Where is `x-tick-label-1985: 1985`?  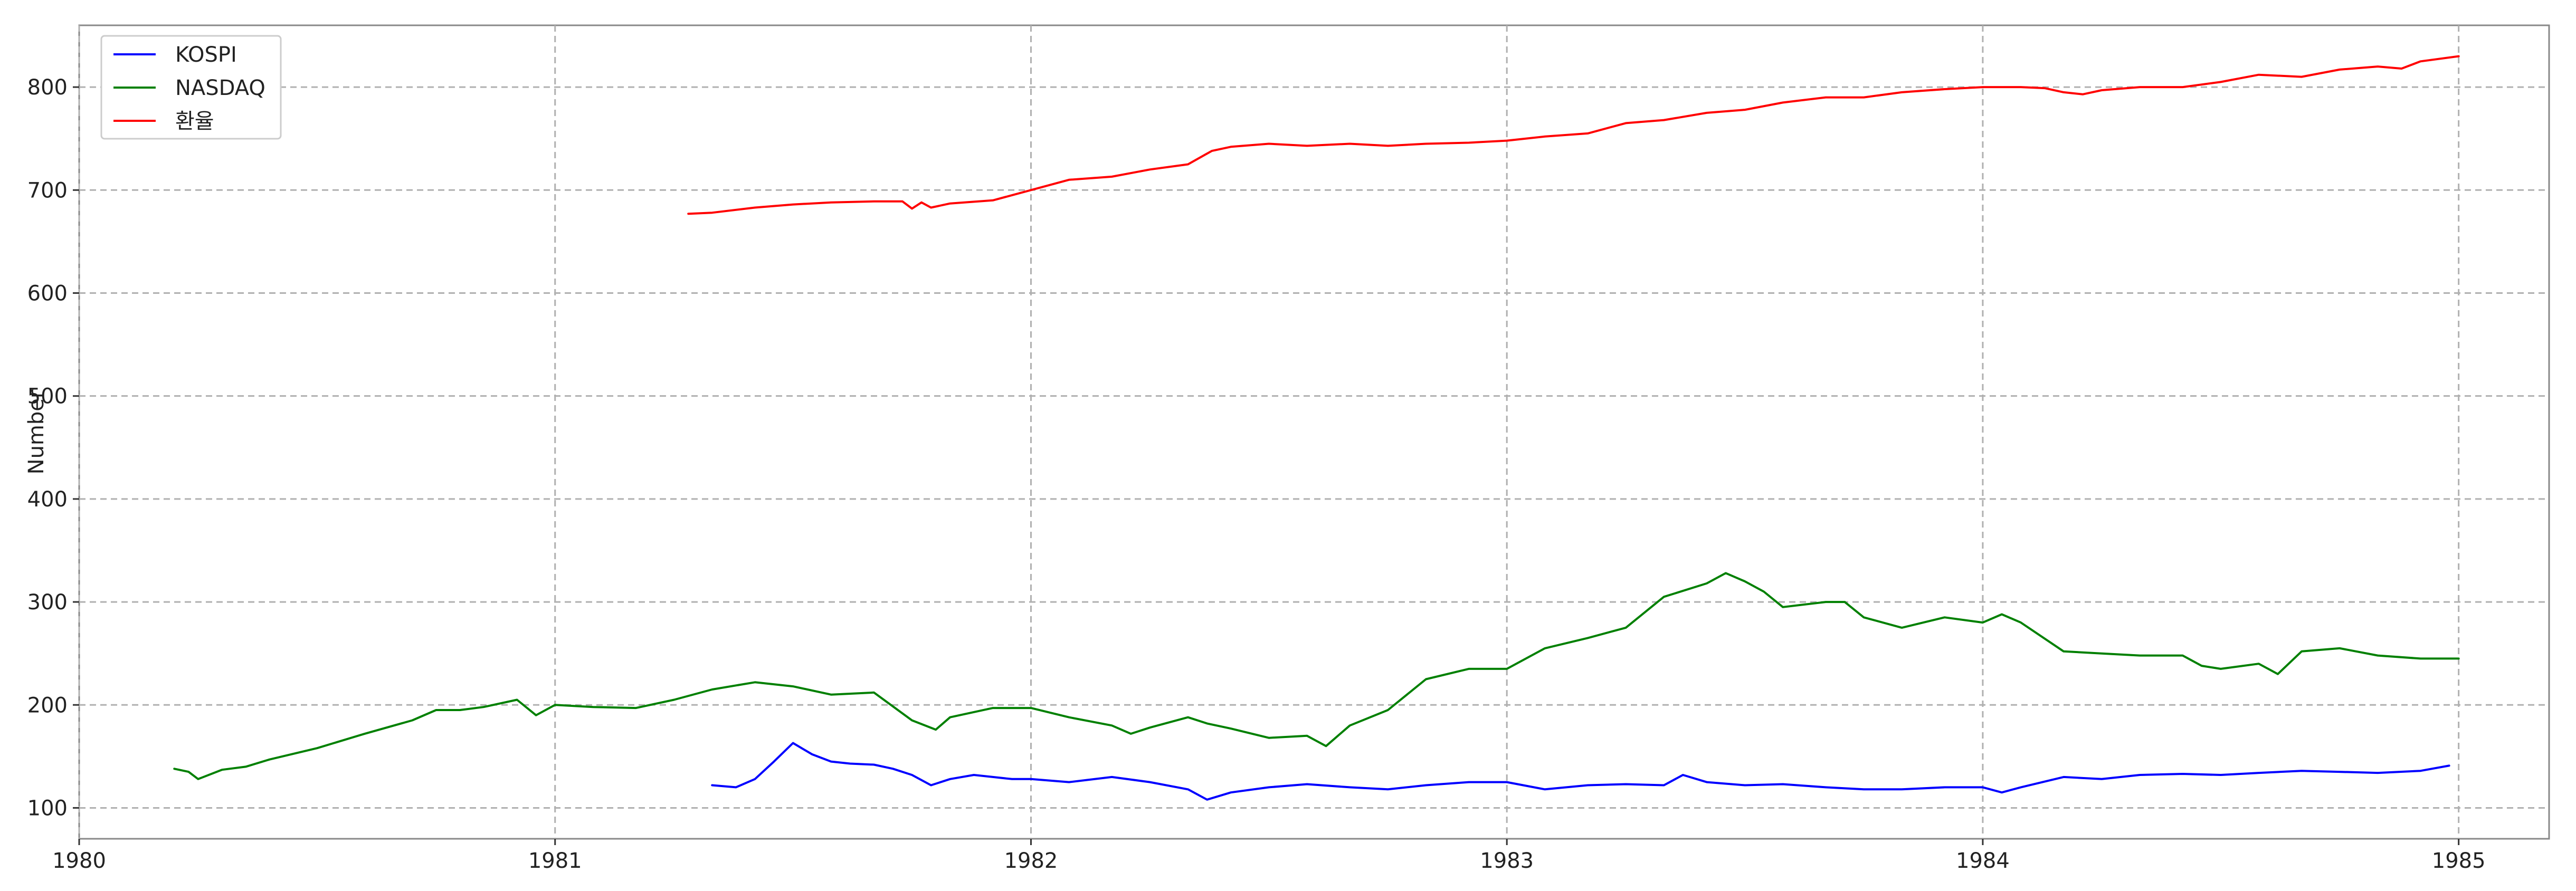
x-tick-label-1985: 1985 is located at coordinates (2459, 861).